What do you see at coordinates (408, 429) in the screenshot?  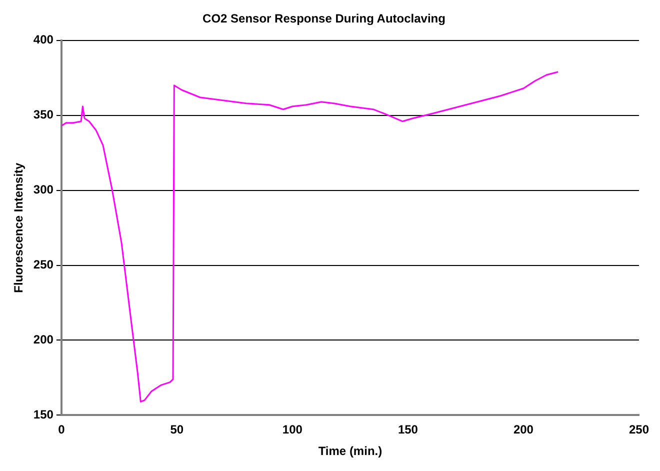 I see `x-tick-label: 150` at bounding box center [408, 429].